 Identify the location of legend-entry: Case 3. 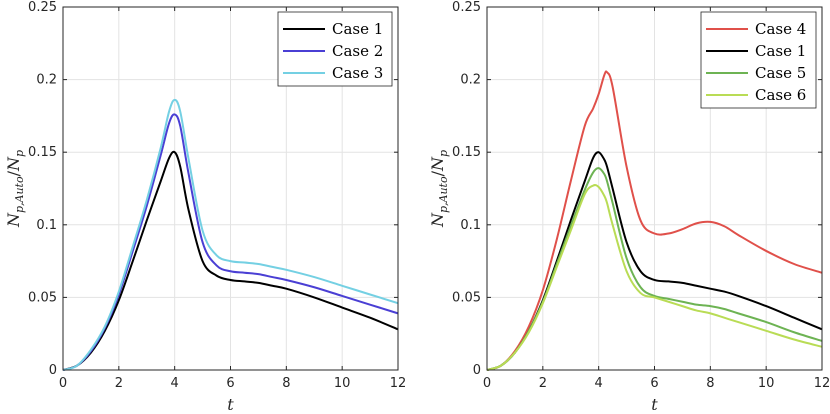
(357, 73).